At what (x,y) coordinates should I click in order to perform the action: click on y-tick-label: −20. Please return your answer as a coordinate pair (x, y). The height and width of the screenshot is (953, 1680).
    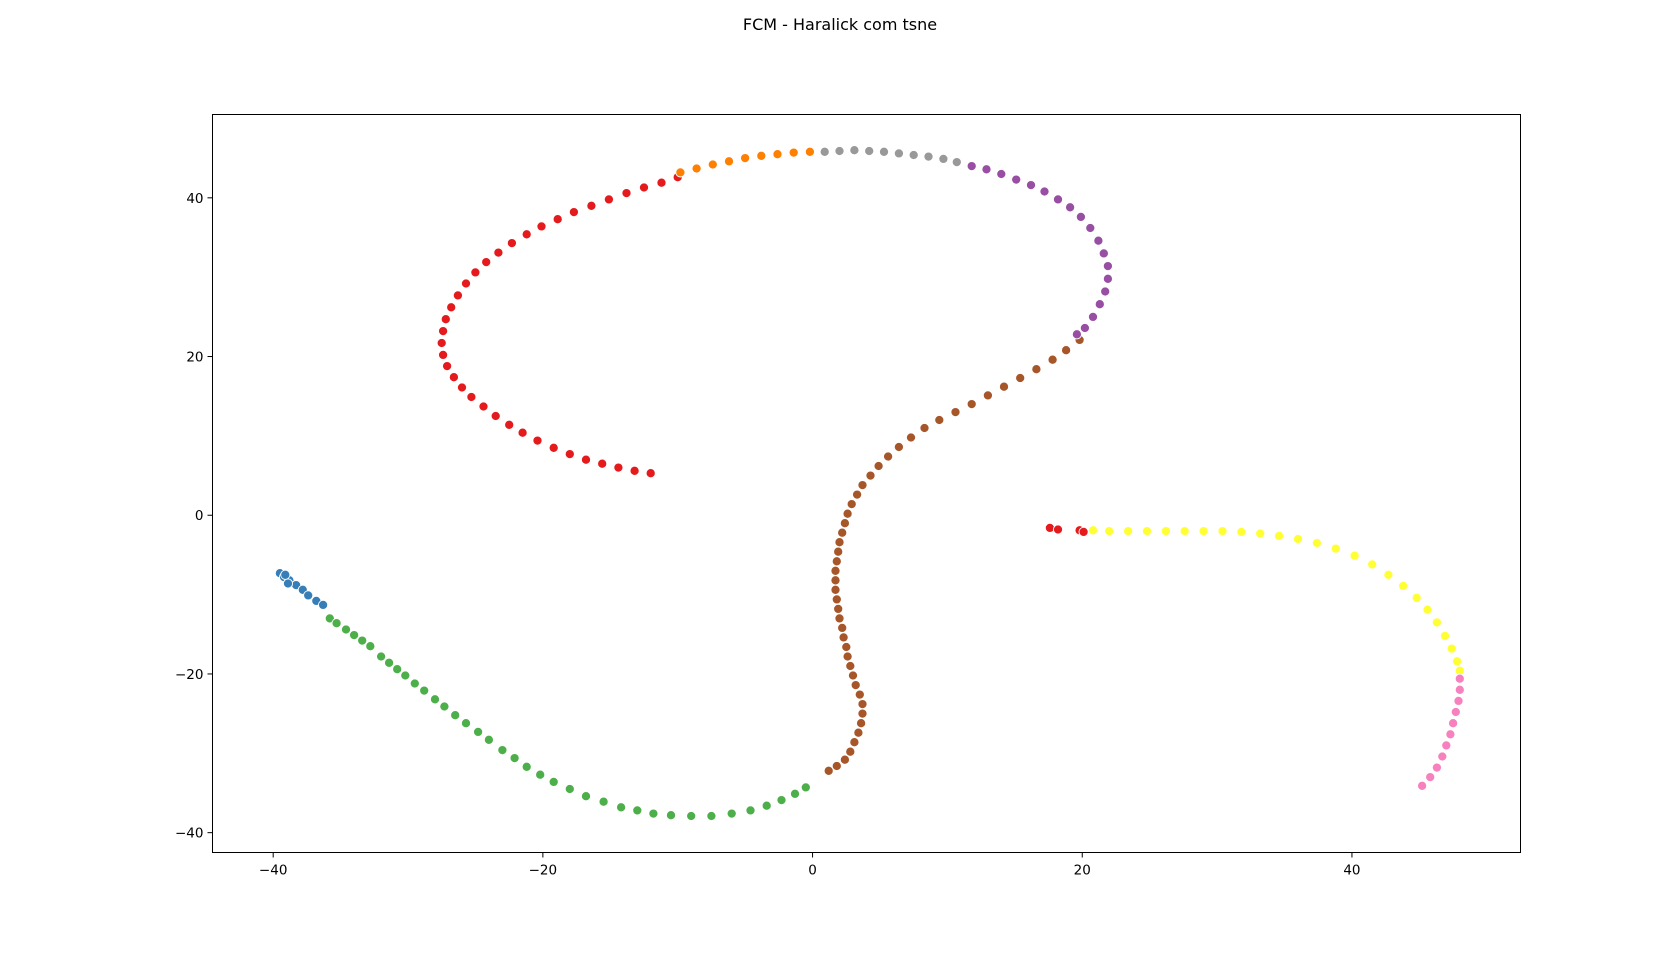
    Looking at the image, I should click on (189, 675).